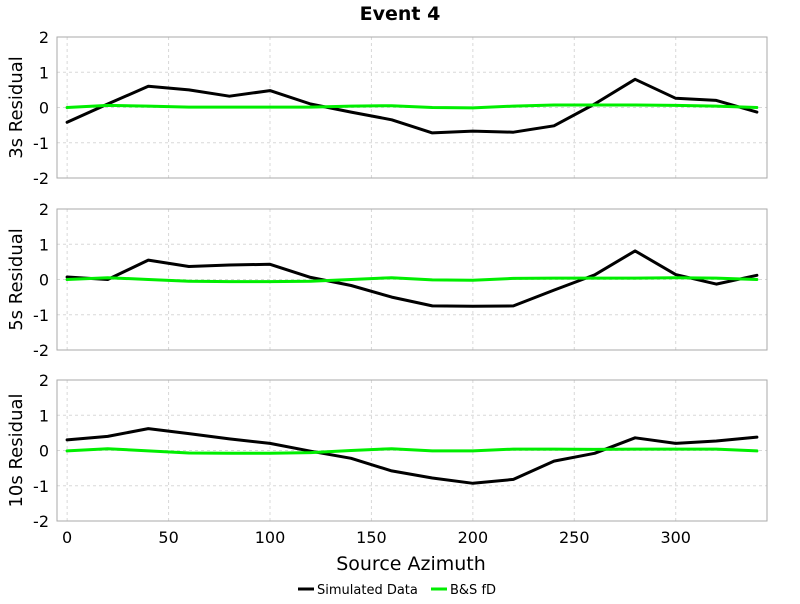 The height and width of the screenshot is (604, 800). Describe the element at coordinates (270, 537) in the screenshot. I see `x-tick-label: 100` at that location.